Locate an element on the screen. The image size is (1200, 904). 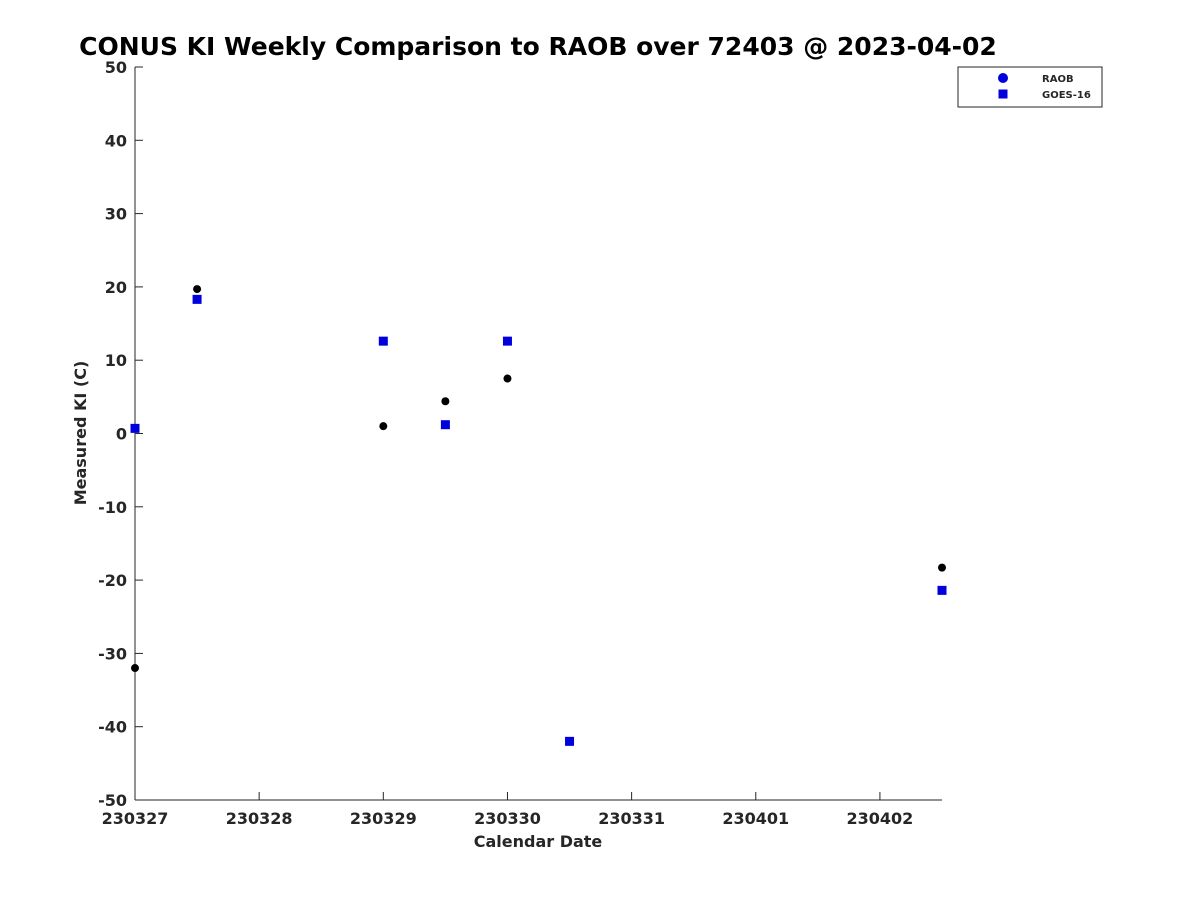
y-tick-label: 40 is located at coordinates (116, 140).